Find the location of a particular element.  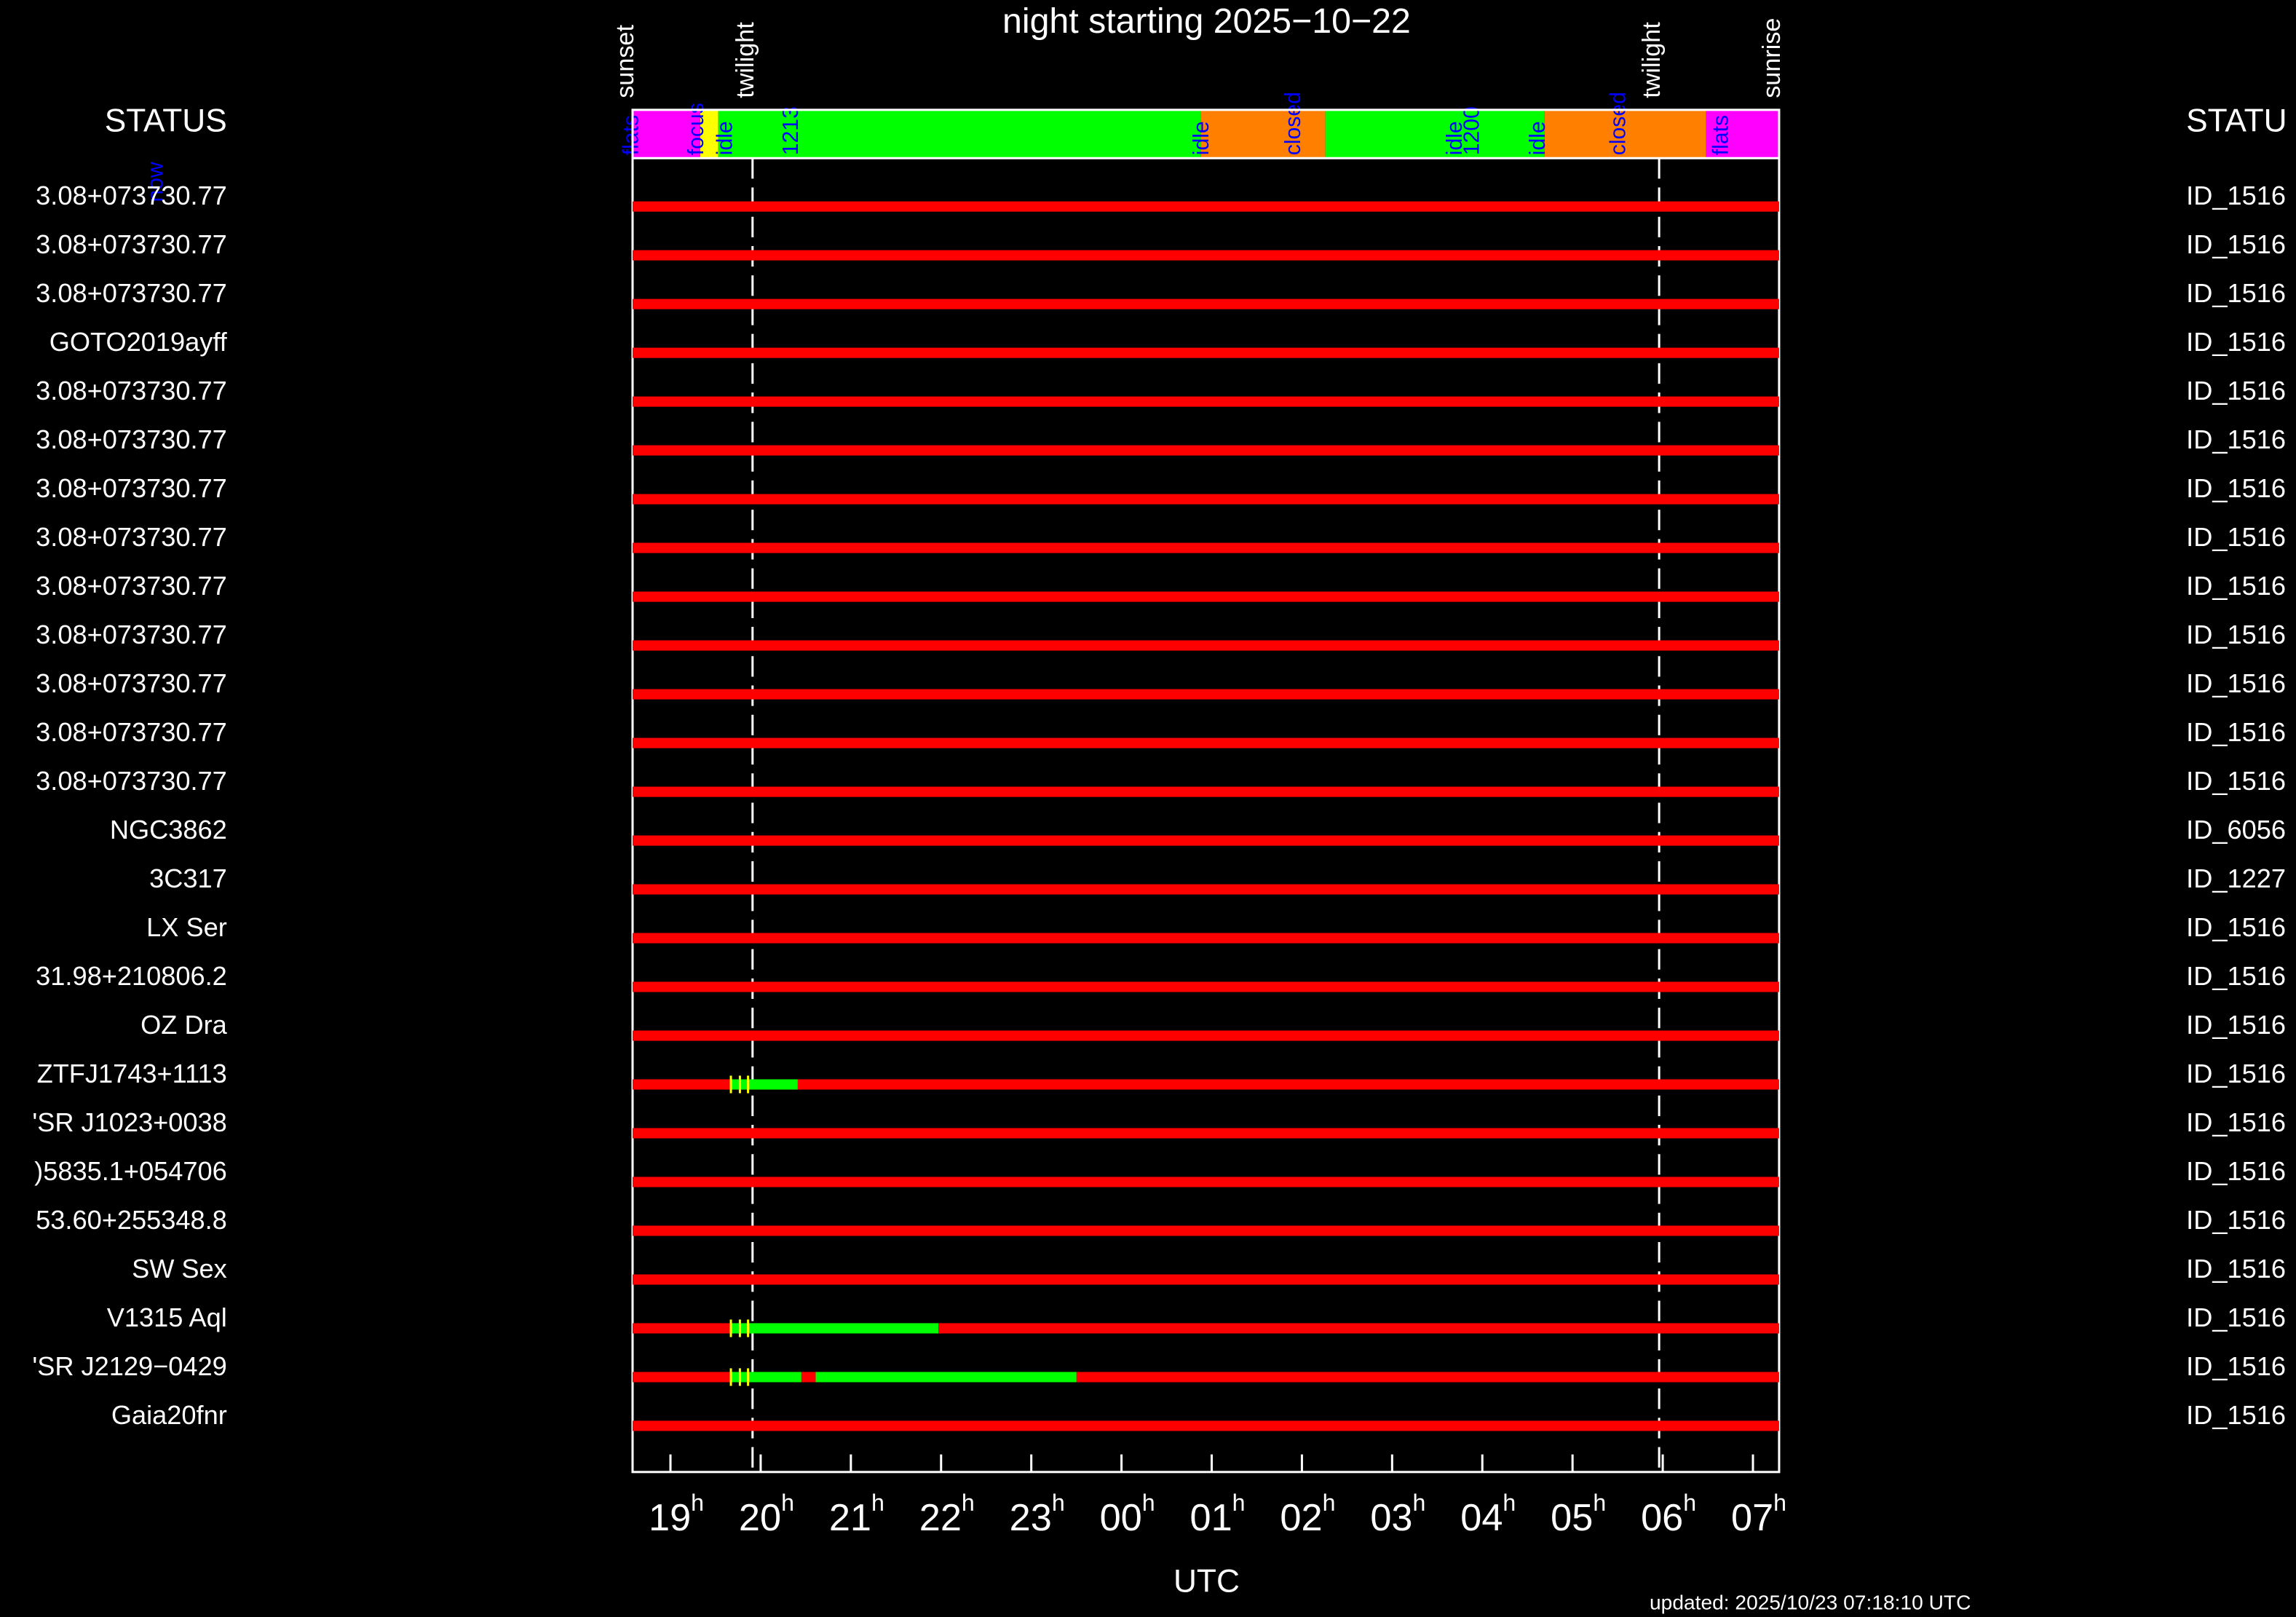

x-tick-label: 20h is located at coordinates (766, 1514).